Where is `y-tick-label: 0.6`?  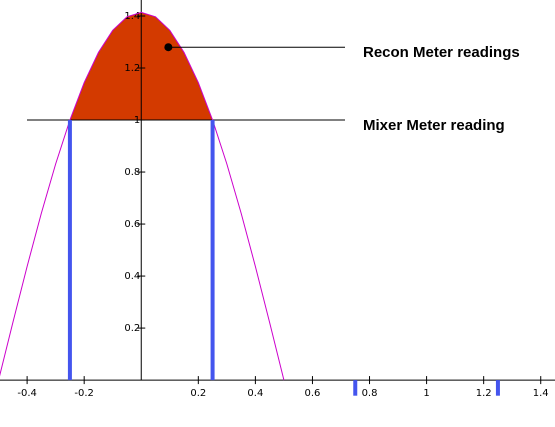 y-tick-label: 0.6 is located at coordinates (132, 224).